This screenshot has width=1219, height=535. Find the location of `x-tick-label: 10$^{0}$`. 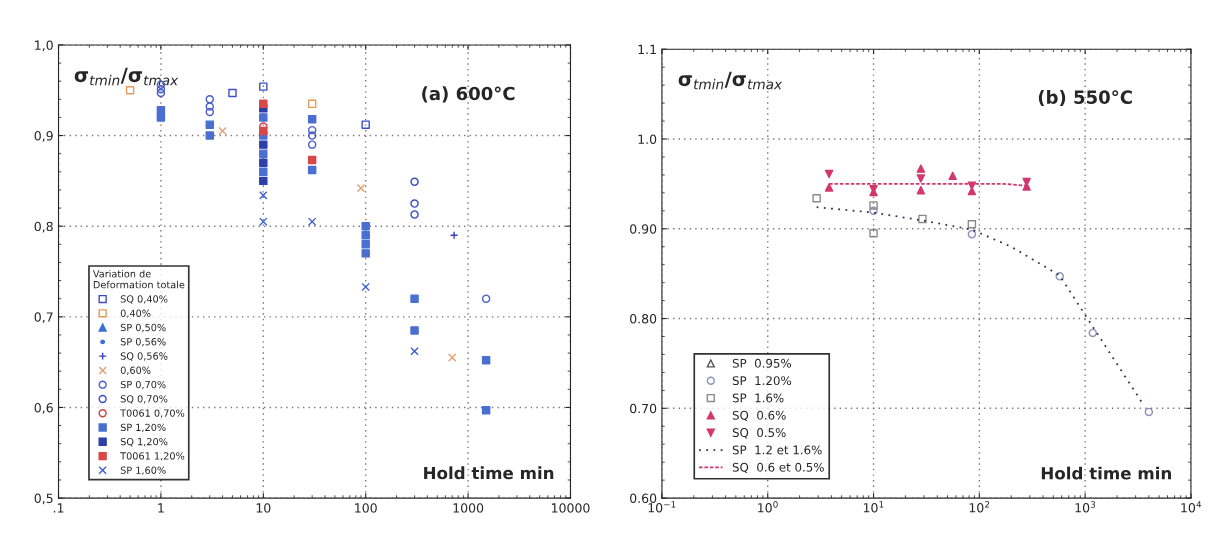

x-tick-label: 10$^{0}$ is located at coordinates (768, 507).